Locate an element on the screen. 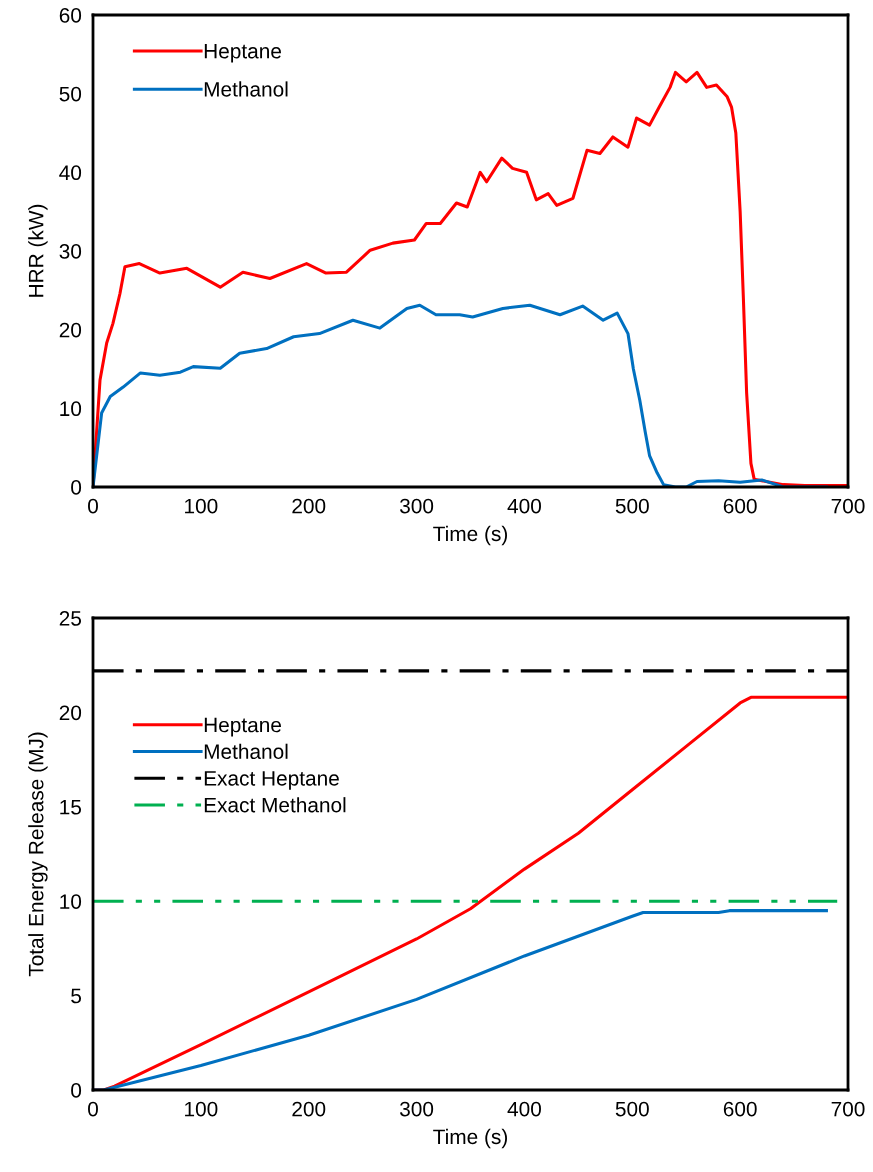 The height and width of the screenshot is (1172, 873). legend-label: Exact Methanol is located at coordinates (275, 805).